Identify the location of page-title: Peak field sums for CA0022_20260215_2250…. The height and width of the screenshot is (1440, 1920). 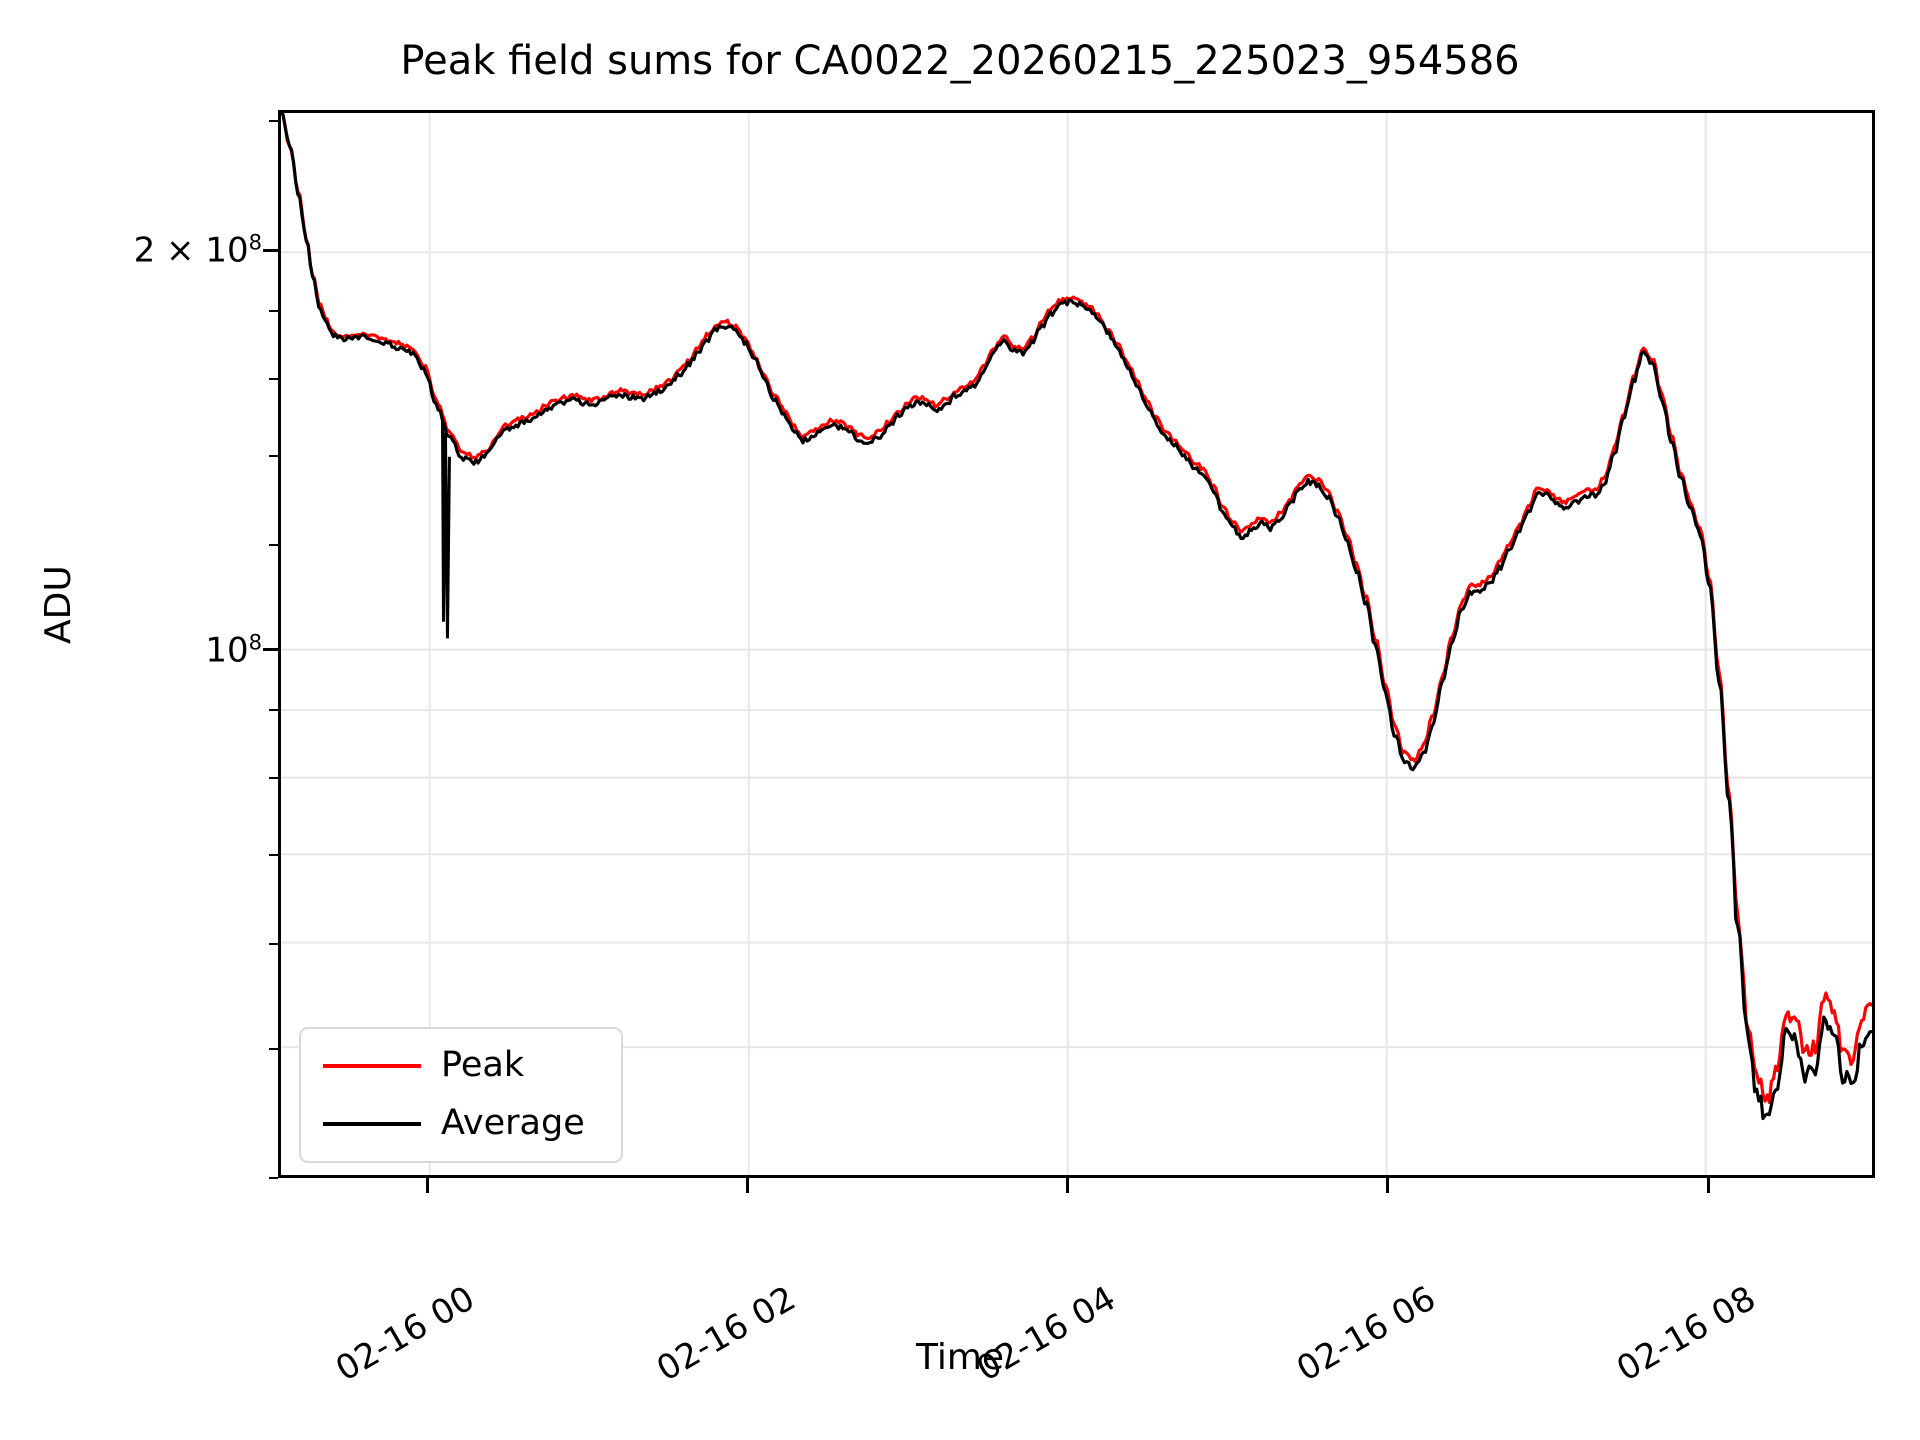
(960, 61).